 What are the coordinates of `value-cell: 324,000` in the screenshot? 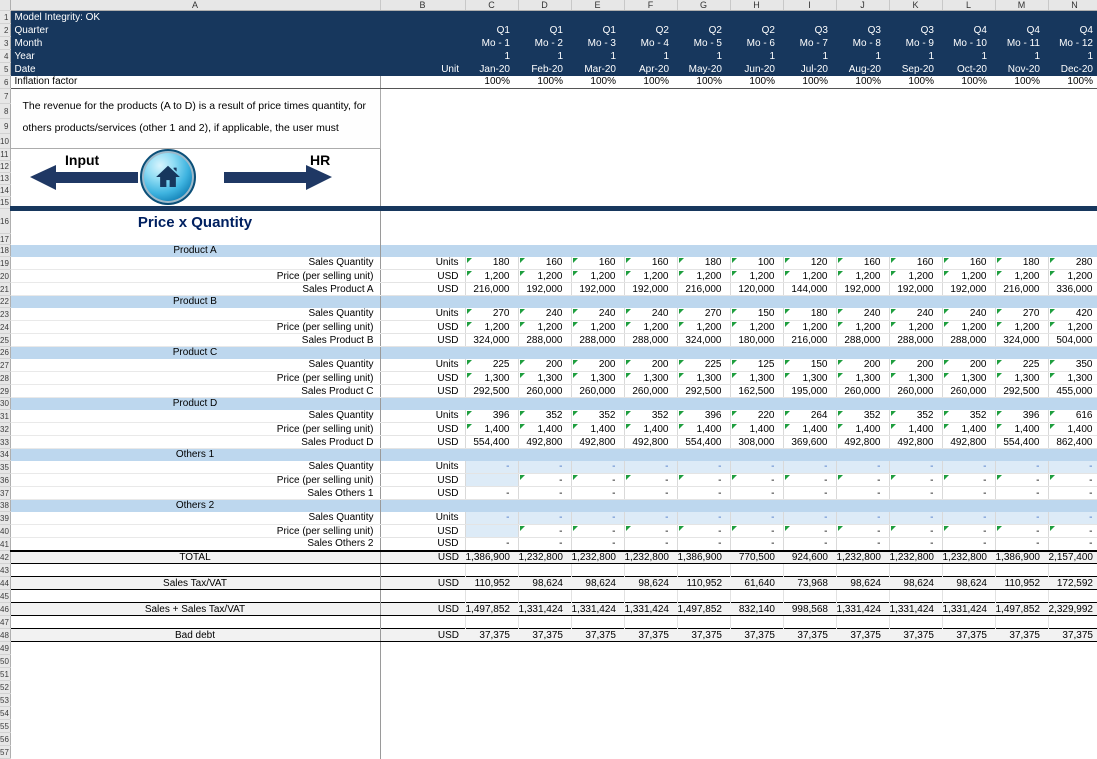 It's located at (492, 340).